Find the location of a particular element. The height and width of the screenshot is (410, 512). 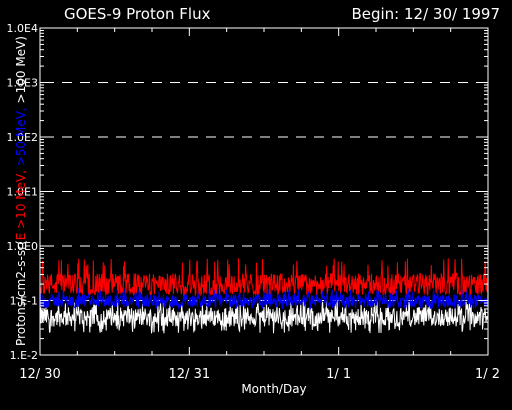

x-tick-label: 12/ 30 is located at coordinates (40, 374).